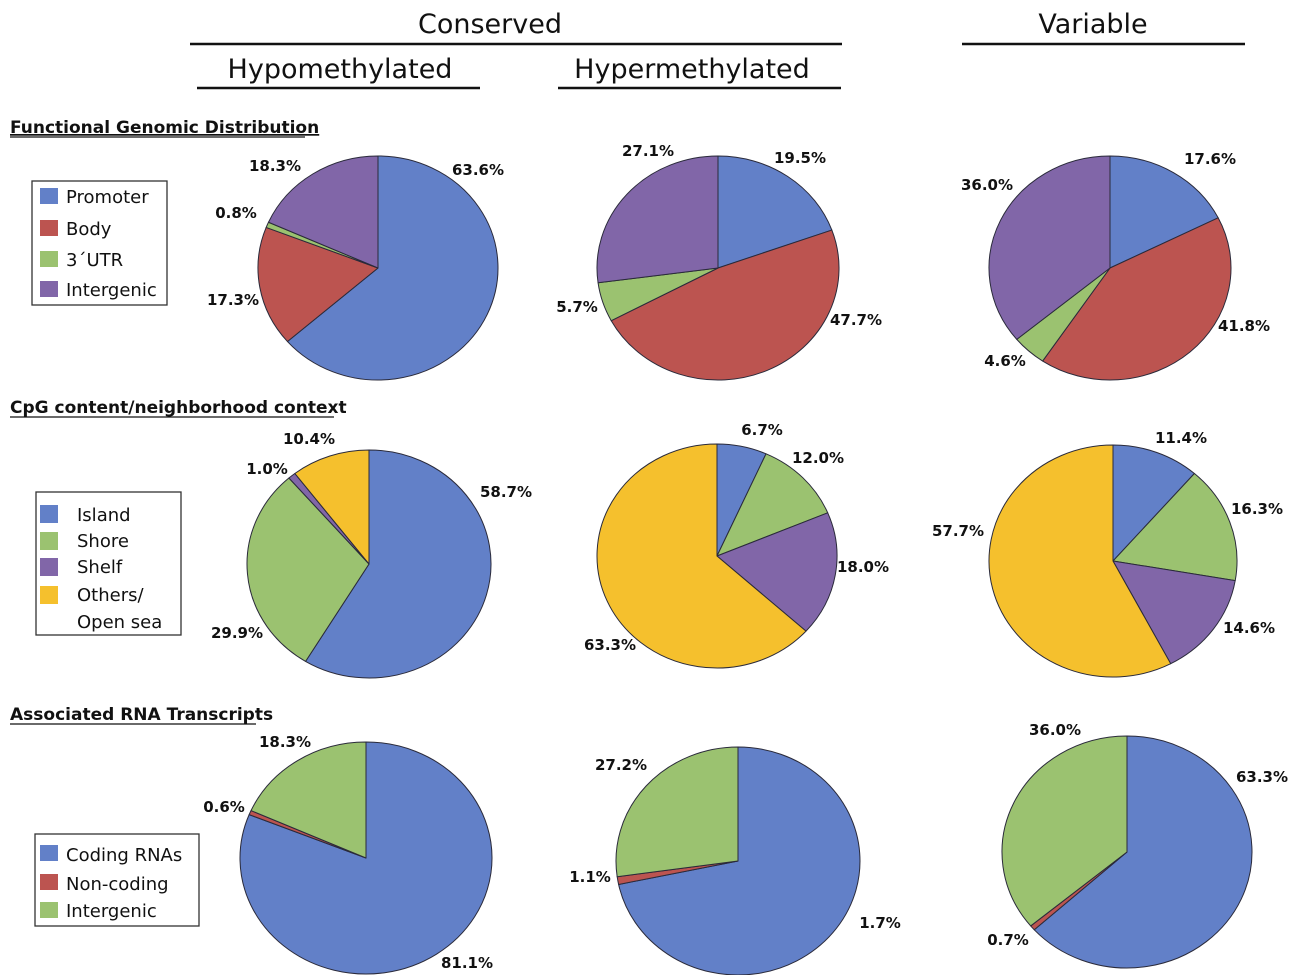 Image resolution: width=1292 pixels, height=975 pixels. What do you see at coordinates (49, 514) in the screenshot?
I see `legend-swatch-island` at bounding box center [49, 514].